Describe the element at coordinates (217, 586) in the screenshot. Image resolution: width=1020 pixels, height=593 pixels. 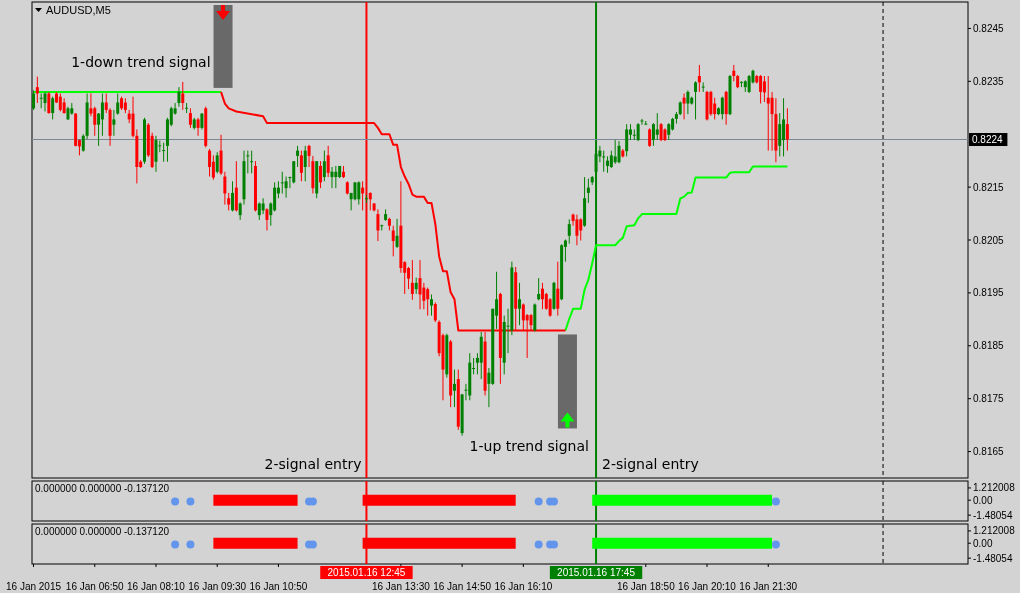
I see `x-tick-label: 16 Jan 09:30` at that location.